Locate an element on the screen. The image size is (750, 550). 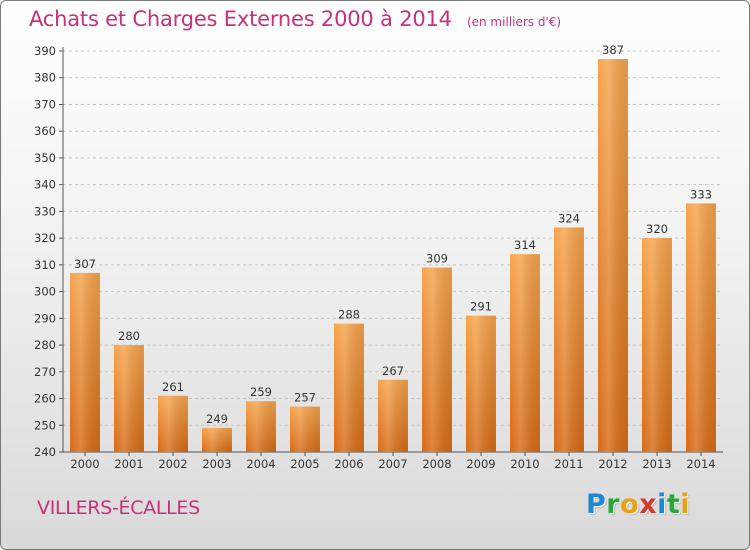
y-tick-label: 290 is located at coordinates (45, 318).